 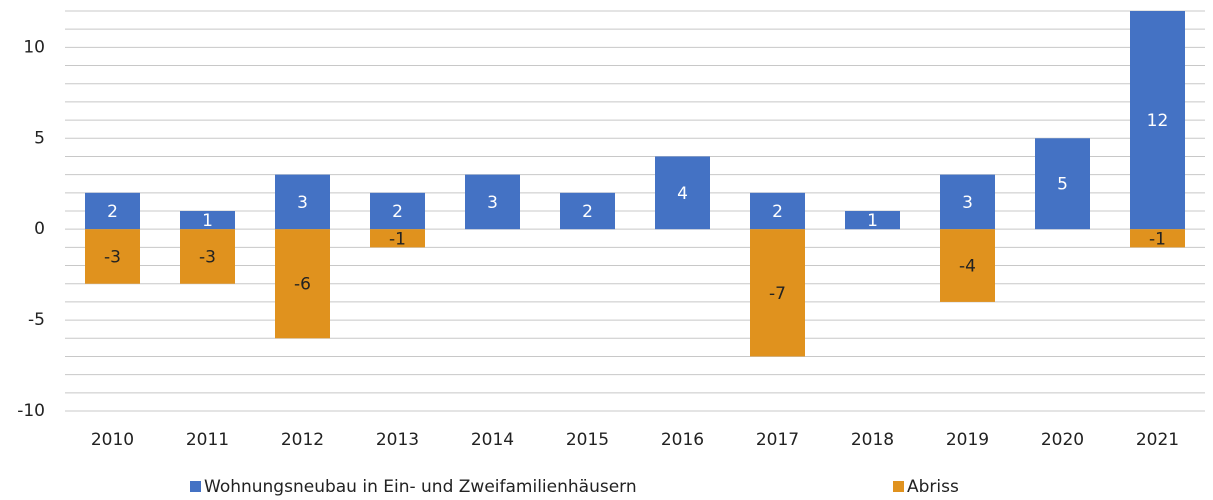 I want to click on data-label: -4, so click(x=967, y=267).